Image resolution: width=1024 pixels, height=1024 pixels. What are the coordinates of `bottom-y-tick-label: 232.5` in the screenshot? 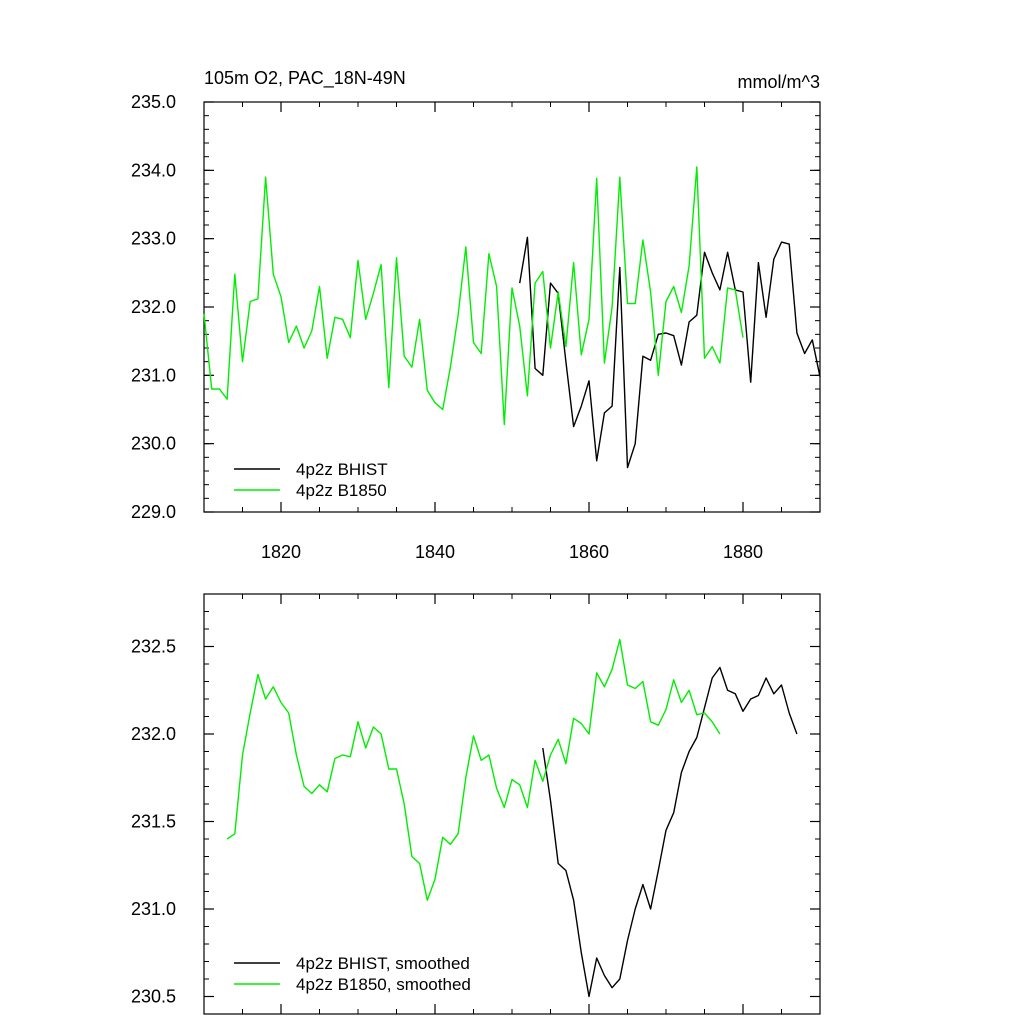 It's located at (153, 647).